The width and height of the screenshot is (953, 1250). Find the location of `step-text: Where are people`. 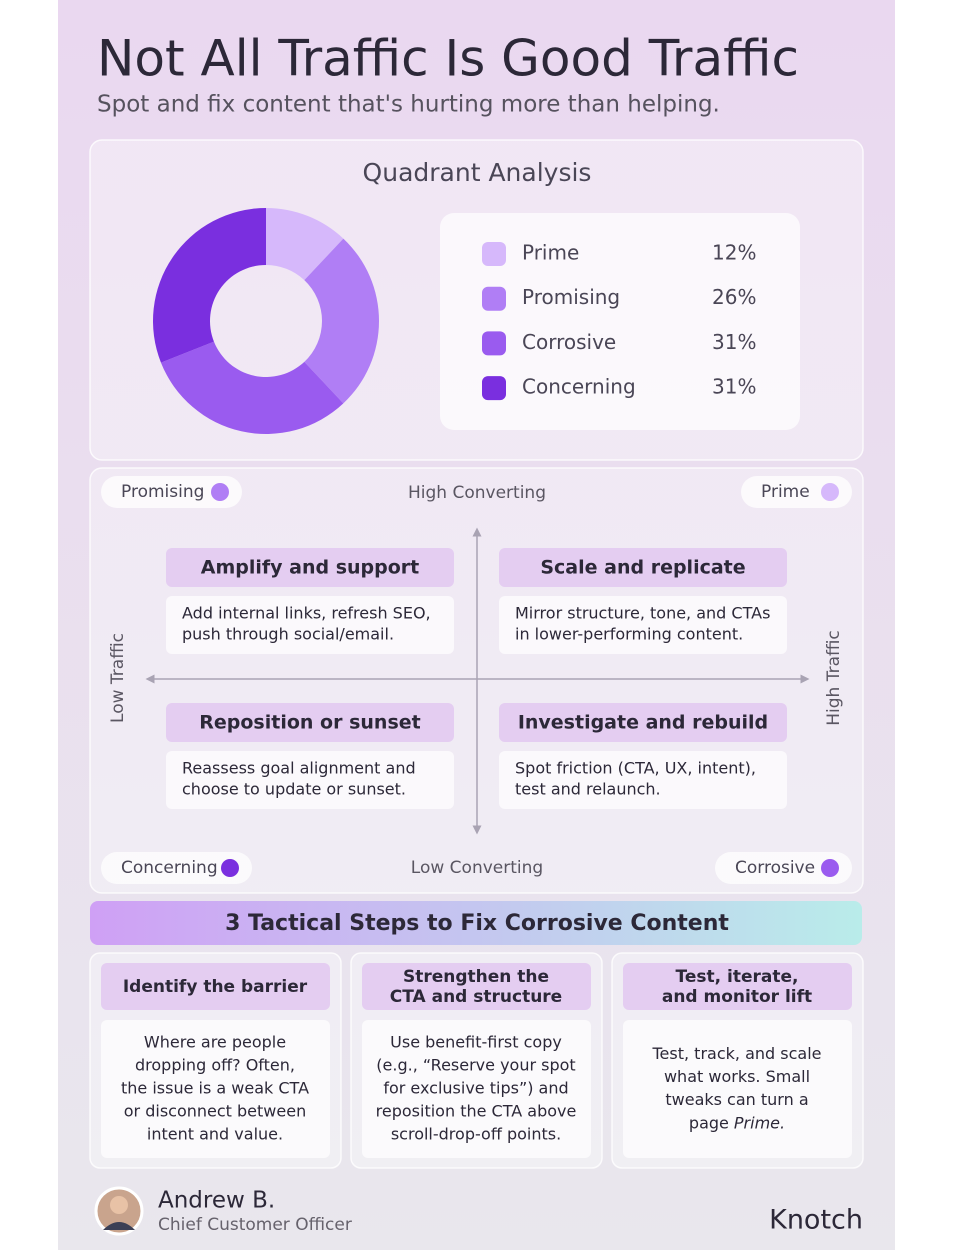

step-text: Where are people is located at coordinates (215, 1042).